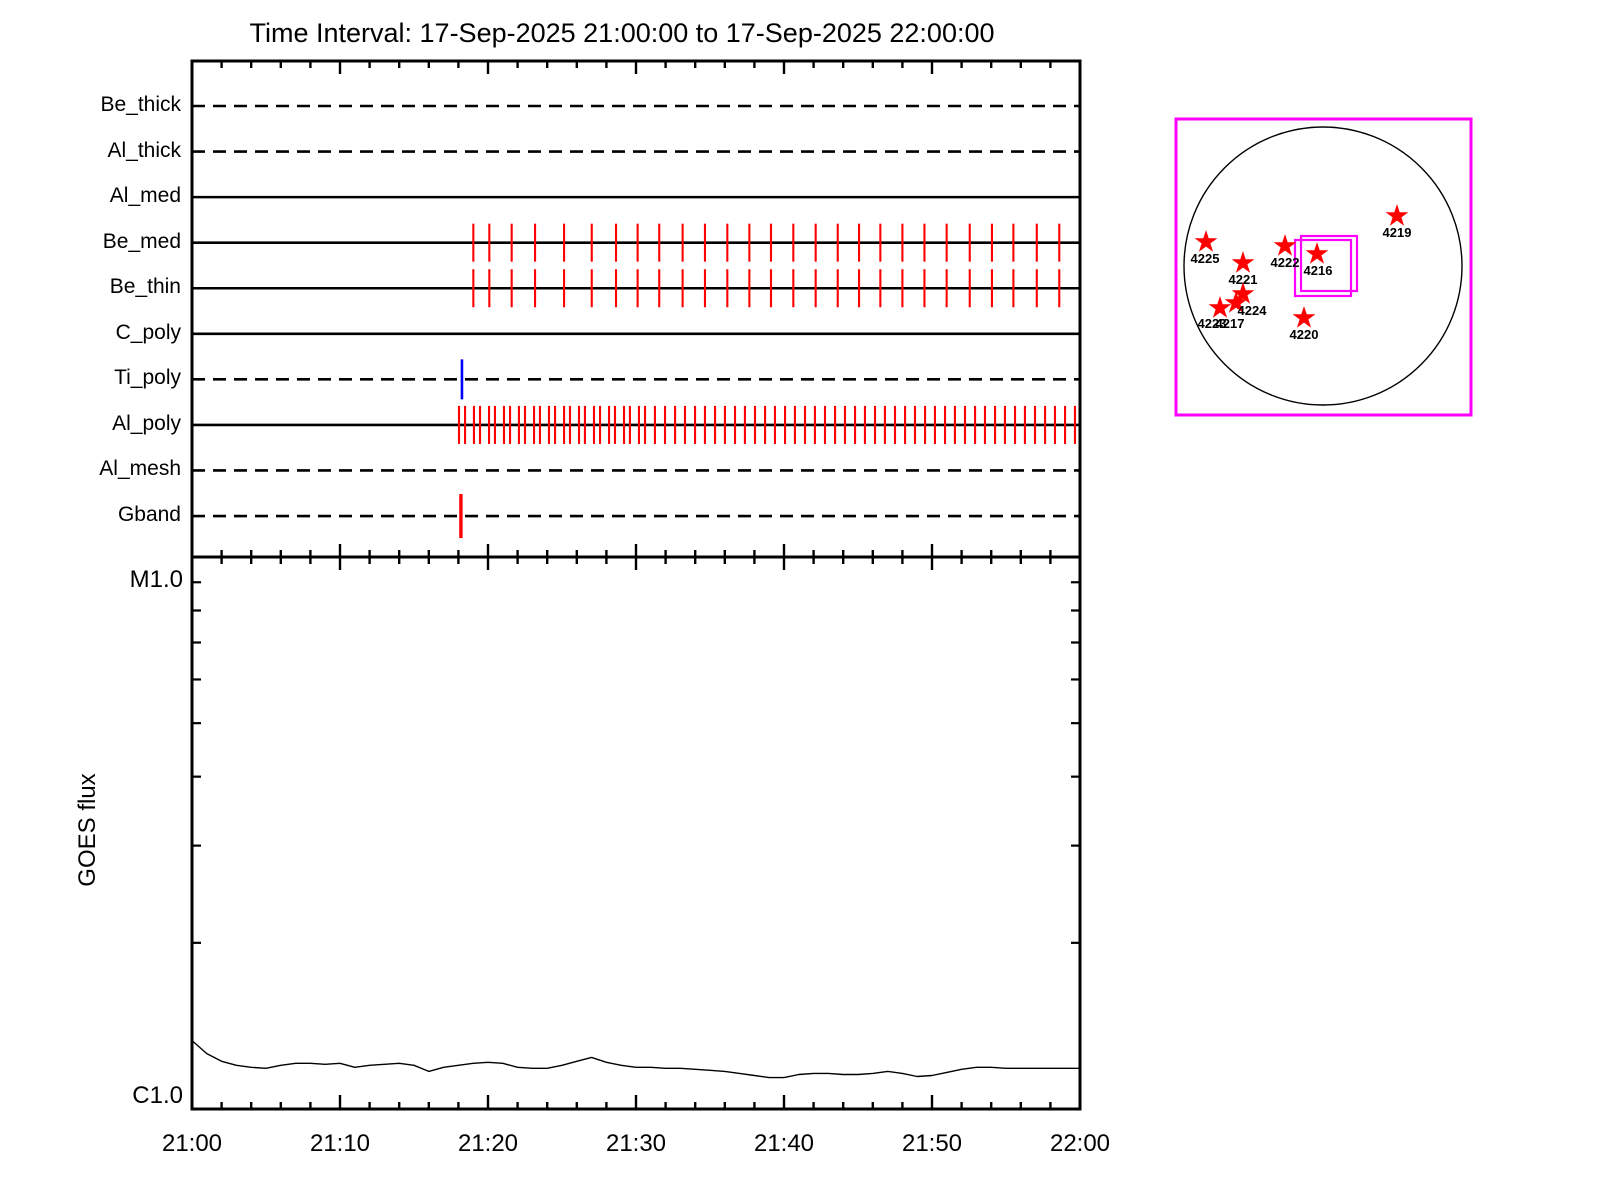 This screenshot has height=1200, width=1600. Describe the element at coordinates (146, 423) in the screenshot. I see `filter-row-label-al-poly: Al_poly` at that location.